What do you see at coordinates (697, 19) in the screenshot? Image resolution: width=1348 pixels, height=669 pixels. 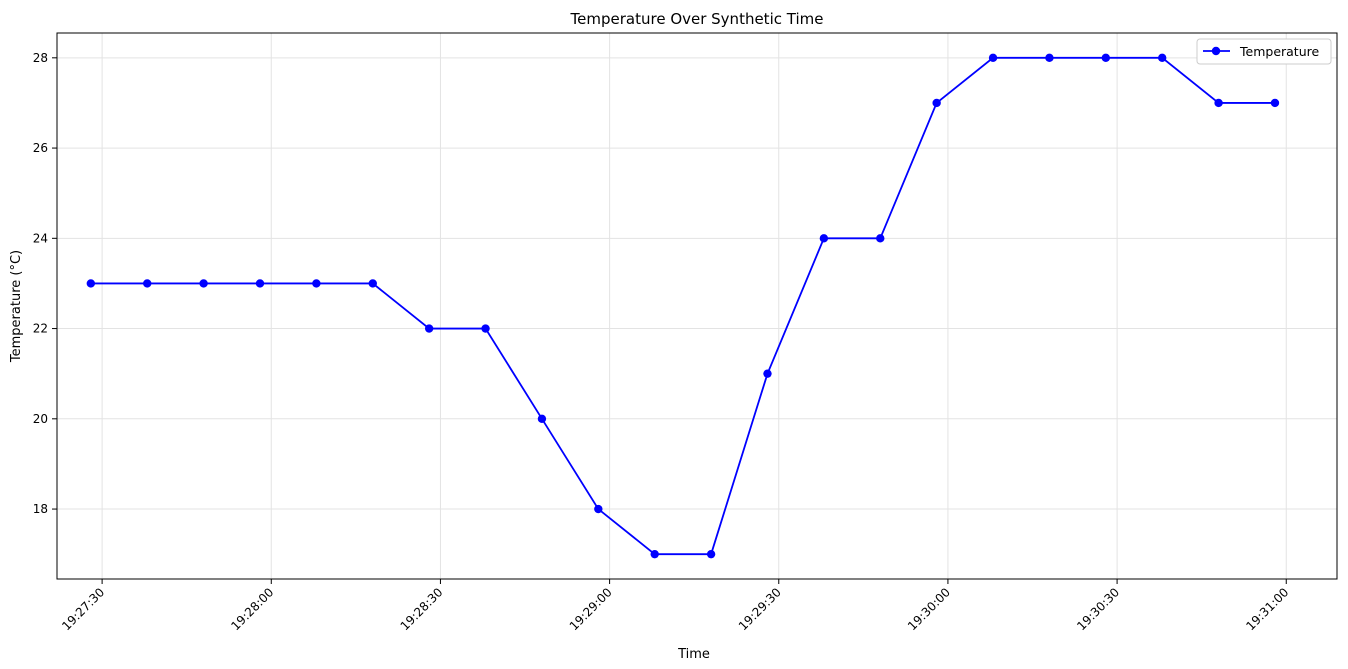 I see `chart-title: Temperature Over Synthetic Time` at bounding box center [697, 19].